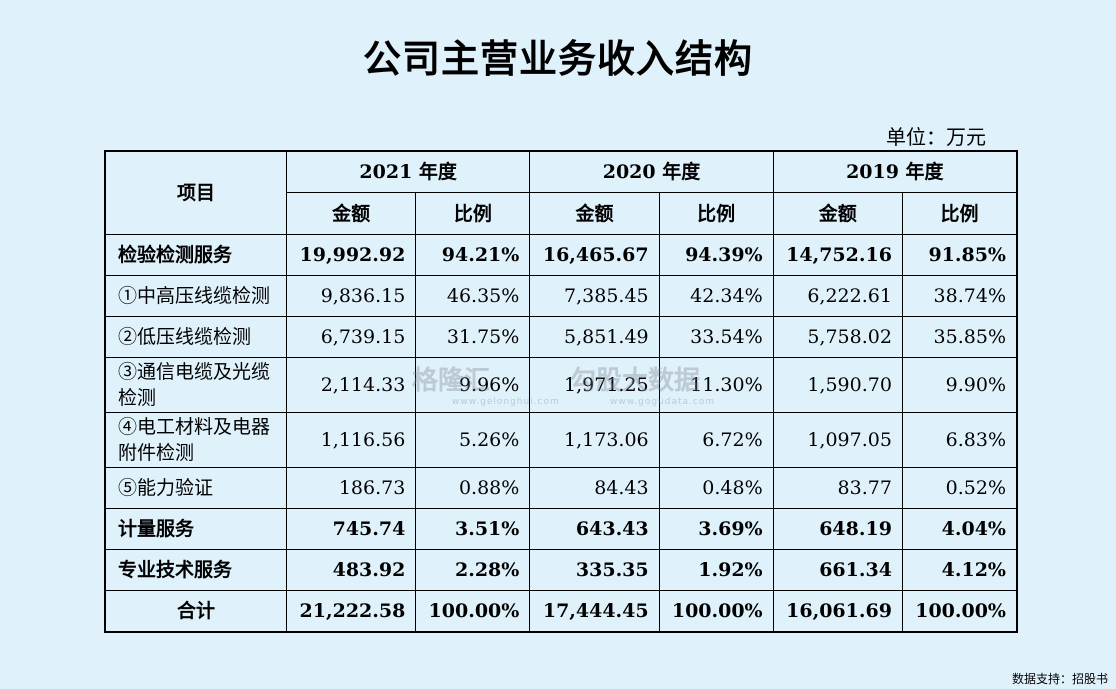 This screenshot has height=689, width=1116. What do you see at coordinates (895, 171) in the screenshot?
I see `header-year-2019: 2019 年度` at bounding box center [895, 171].